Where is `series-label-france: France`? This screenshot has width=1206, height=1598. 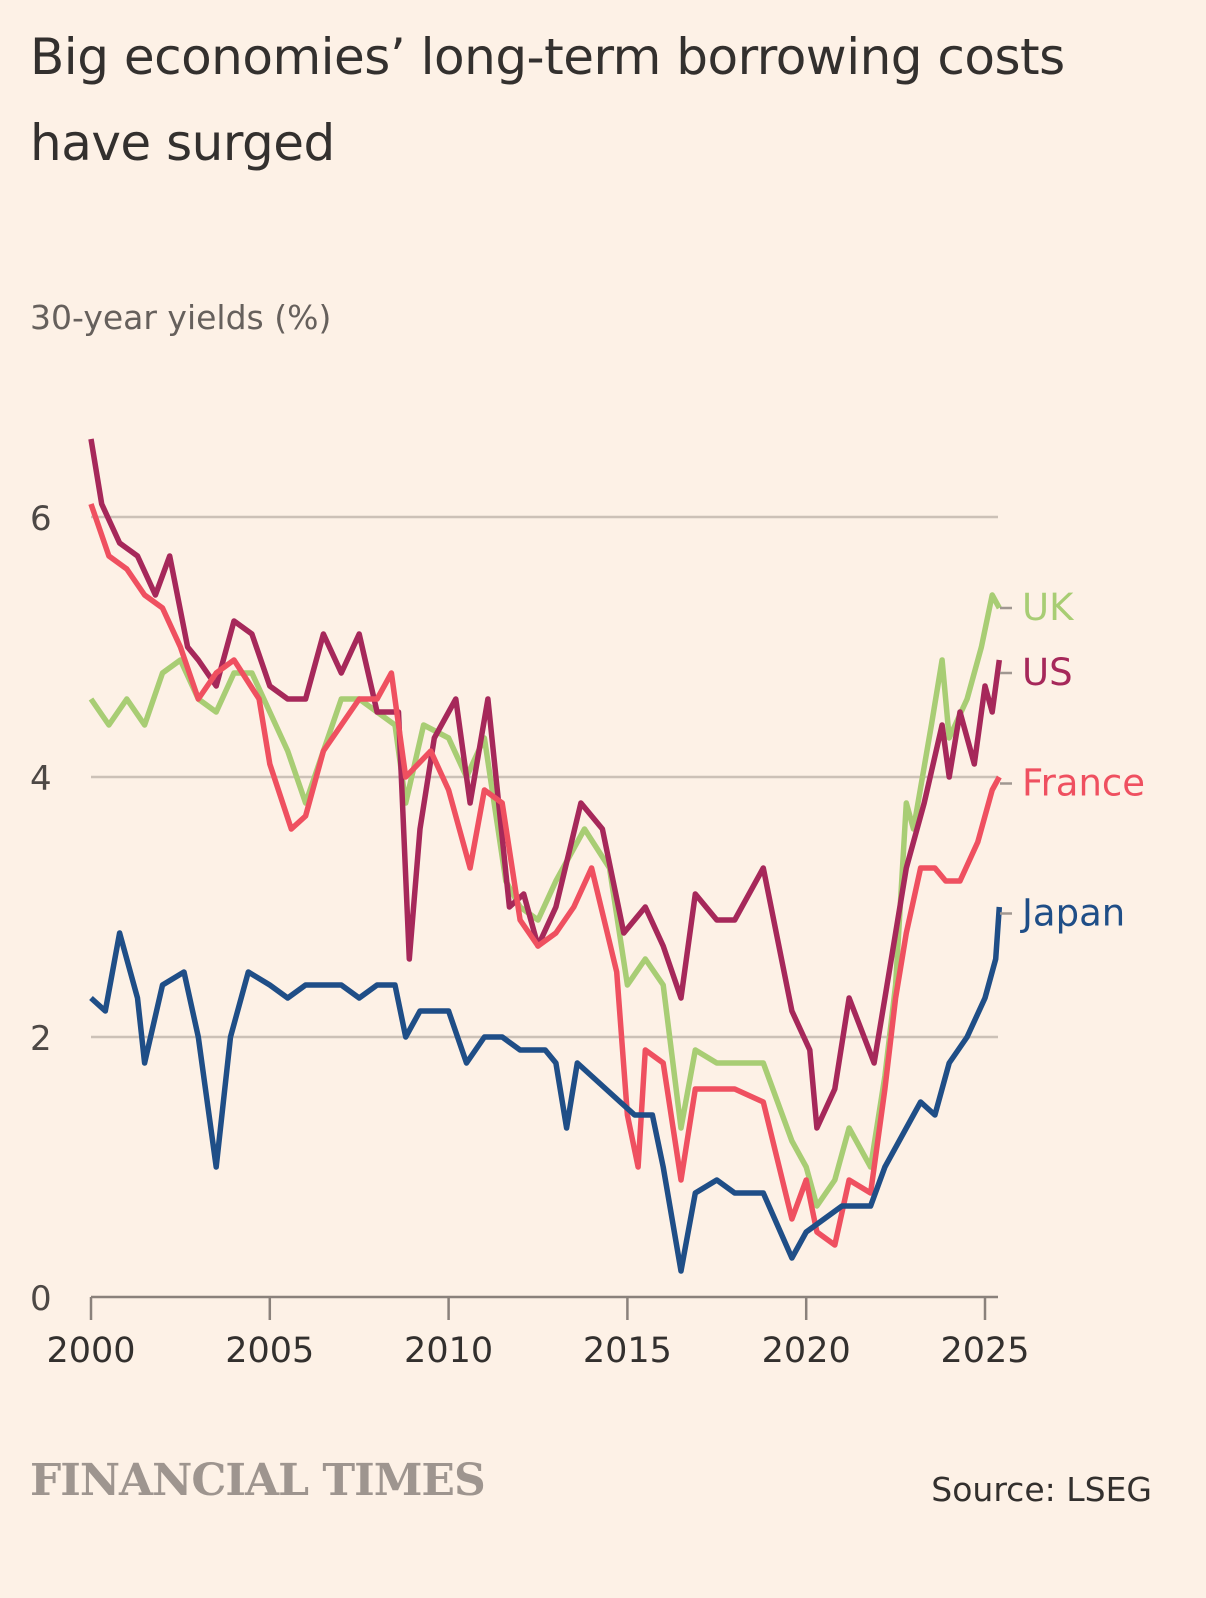 series-label-france: France is located at coordinates (1083, 783).